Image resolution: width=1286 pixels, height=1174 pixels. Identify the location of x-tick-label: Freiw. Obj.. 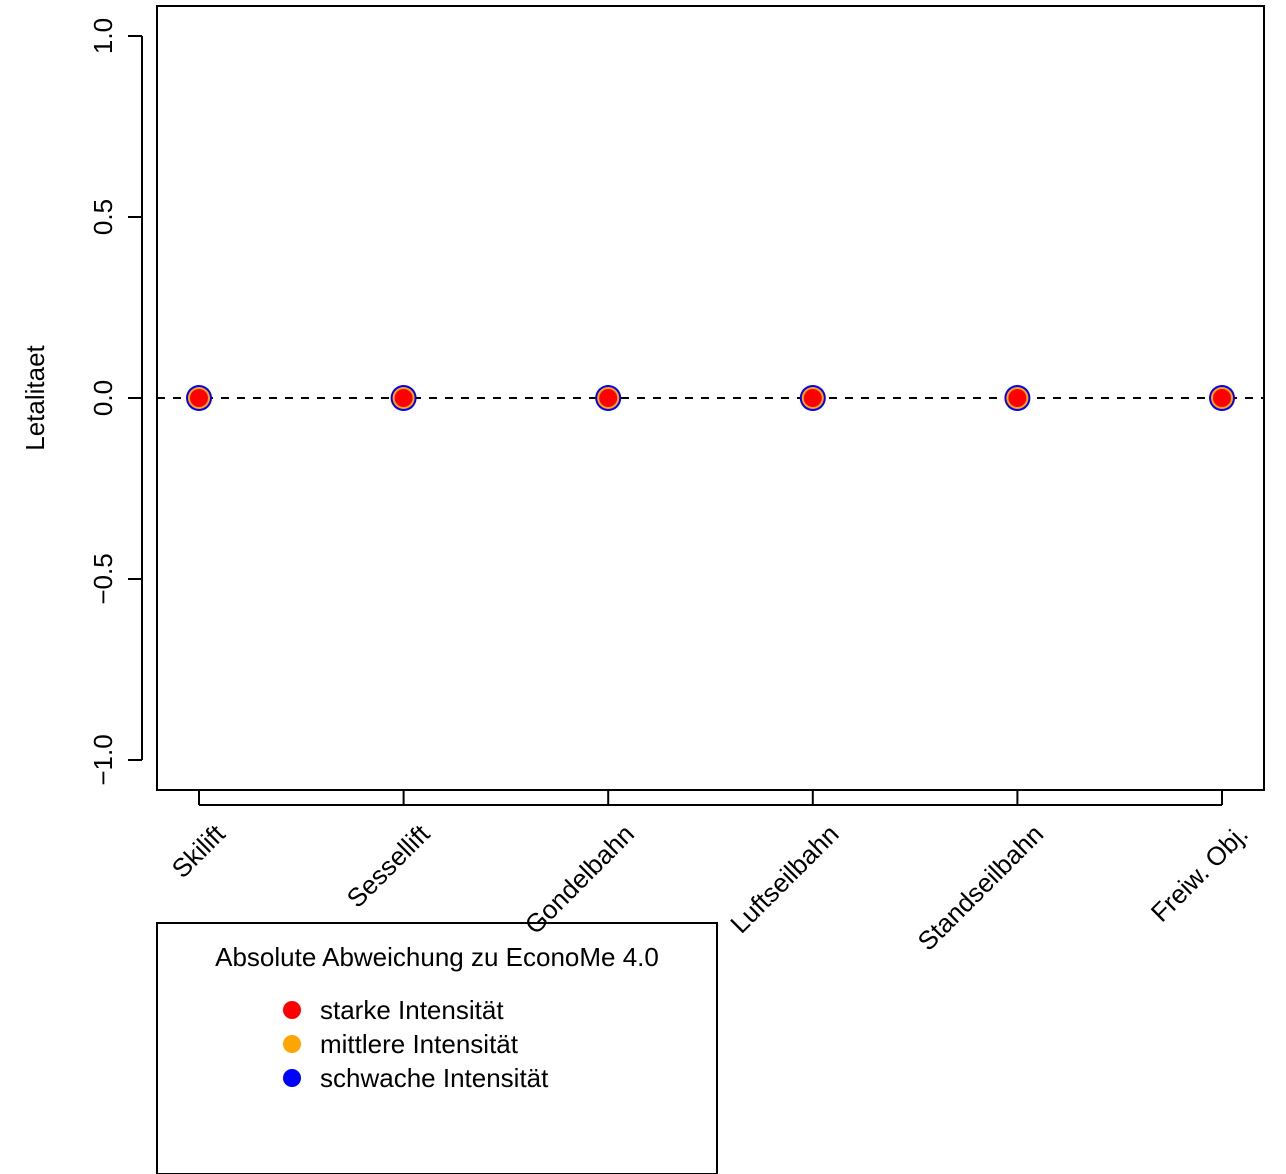
(1199, 873).